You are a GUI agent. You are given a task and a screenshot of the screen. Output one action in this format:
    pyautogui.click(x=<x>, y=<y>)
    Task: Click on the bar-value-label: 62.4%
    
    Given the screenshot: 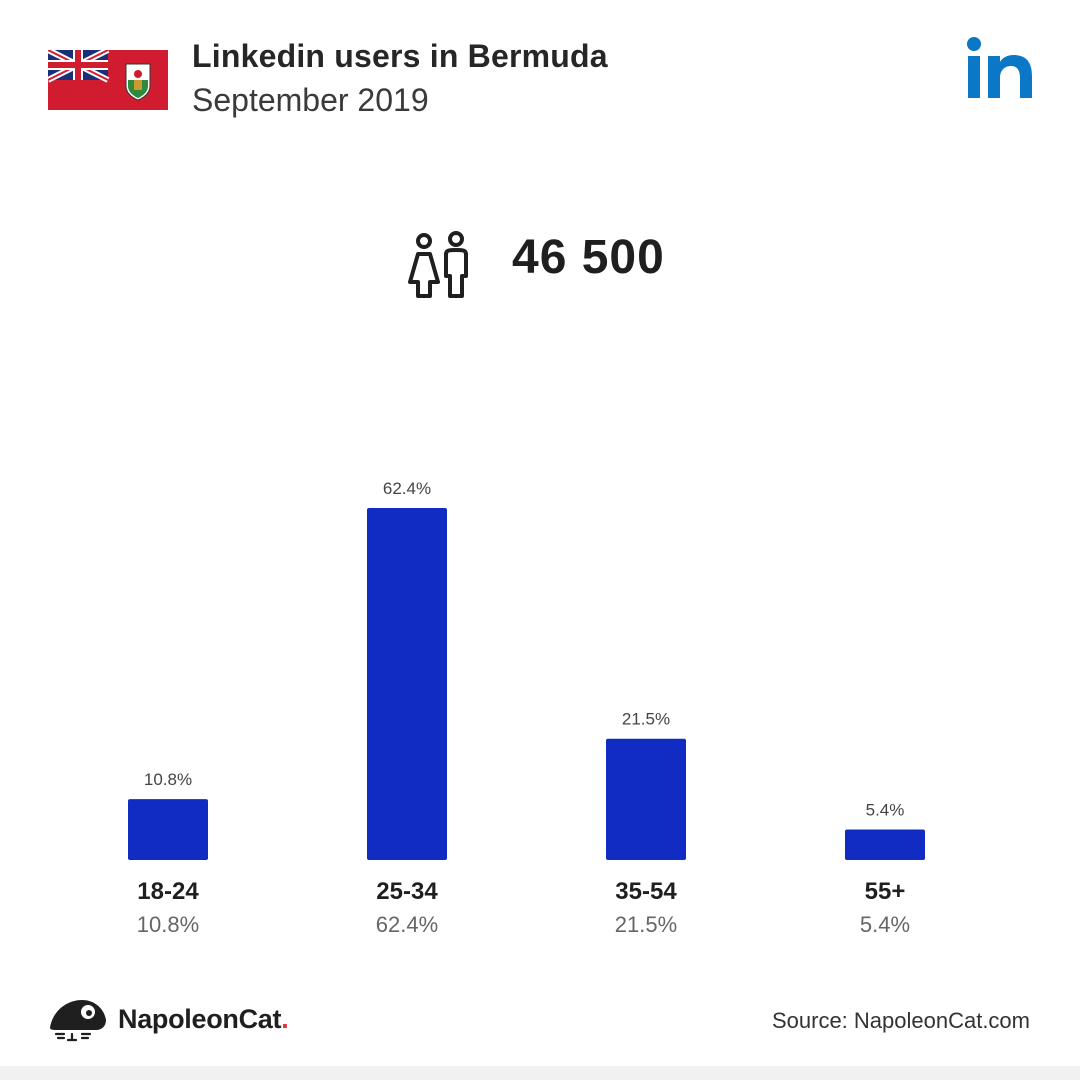 What is the action you would take?
    pyautogui.click(x=407, y=488)
    